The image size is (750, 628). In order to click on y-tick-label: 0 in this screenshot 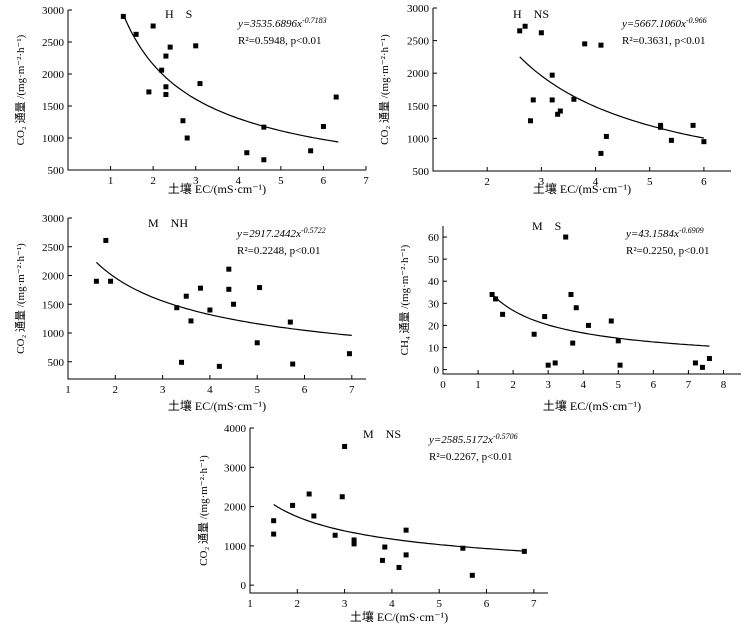, I will do `click(437, 371)`.